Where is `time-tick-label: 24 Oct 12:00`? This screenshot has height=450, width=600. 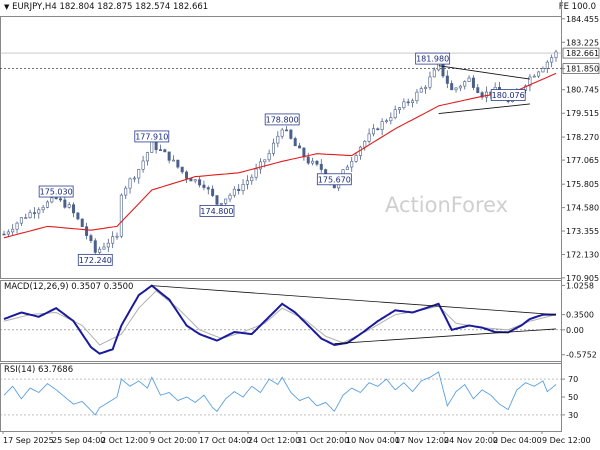 time-tick-label: 24 Oct 12:00 is located at coordinates (274, 440).